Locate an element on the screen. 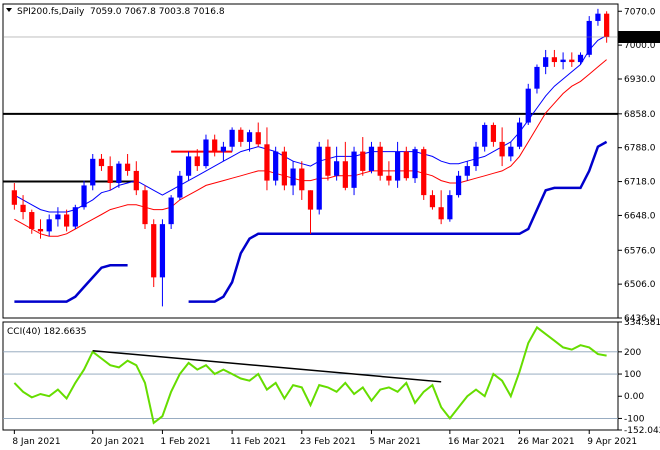 This screenshot has height=450, width=660. price-y-tick-label: 7070.0 is located at coordinates (640, 12).